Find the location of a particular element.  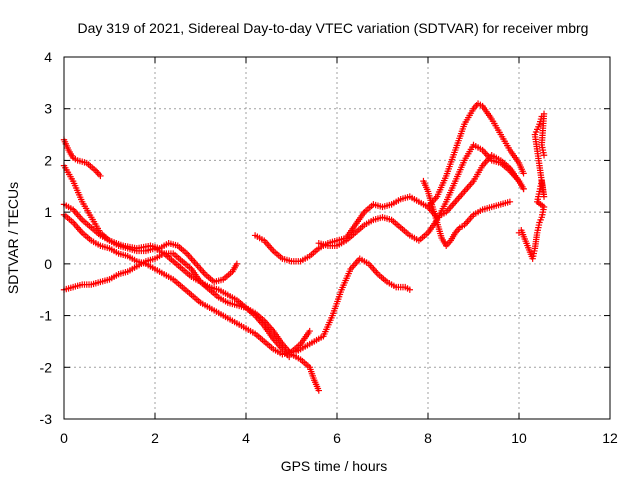

x-axis-label: GPS time / hours is located at coordinates (334, 466).